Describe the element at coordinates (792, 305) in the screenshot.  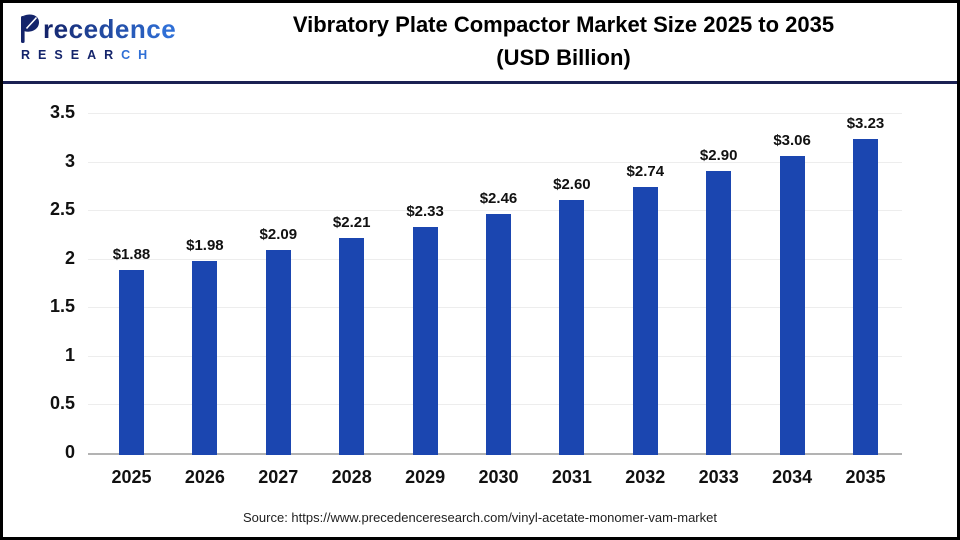
I see `bar-2034` at that location.